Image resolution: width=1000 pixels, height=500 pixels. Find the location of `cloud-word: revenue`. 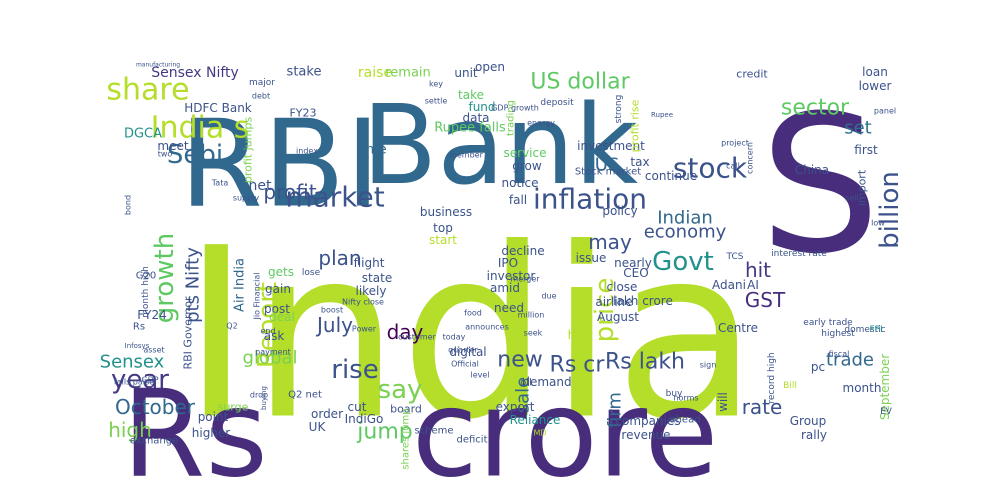

cloud-word: revenue is located at coordinates (645, 435).